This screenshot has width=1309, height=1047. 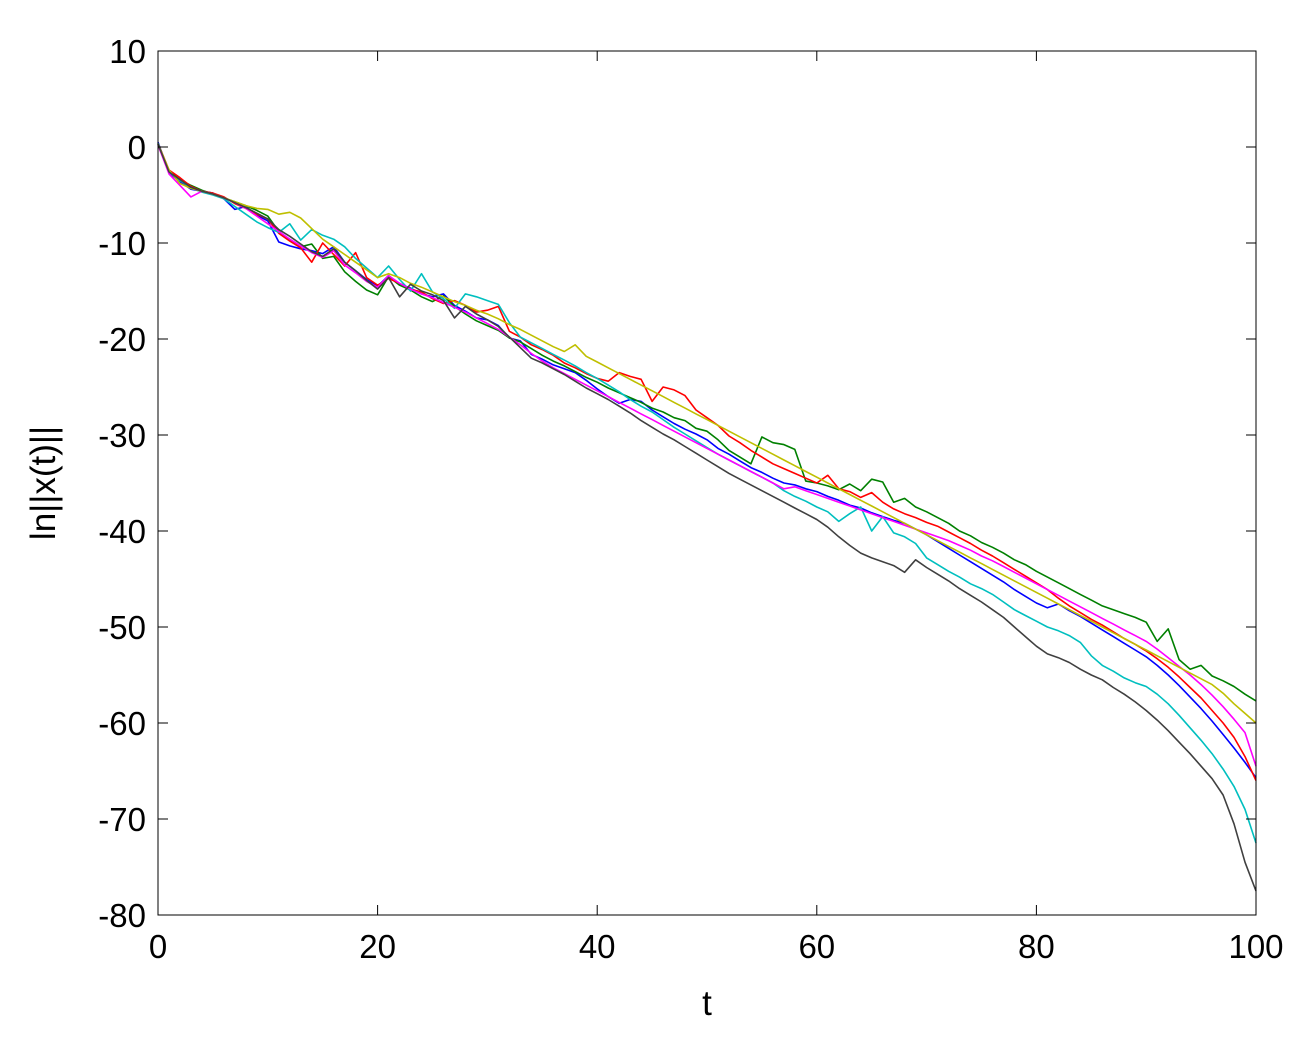 I want to click on x-tick-label: 20, so click(x=377, y=946).